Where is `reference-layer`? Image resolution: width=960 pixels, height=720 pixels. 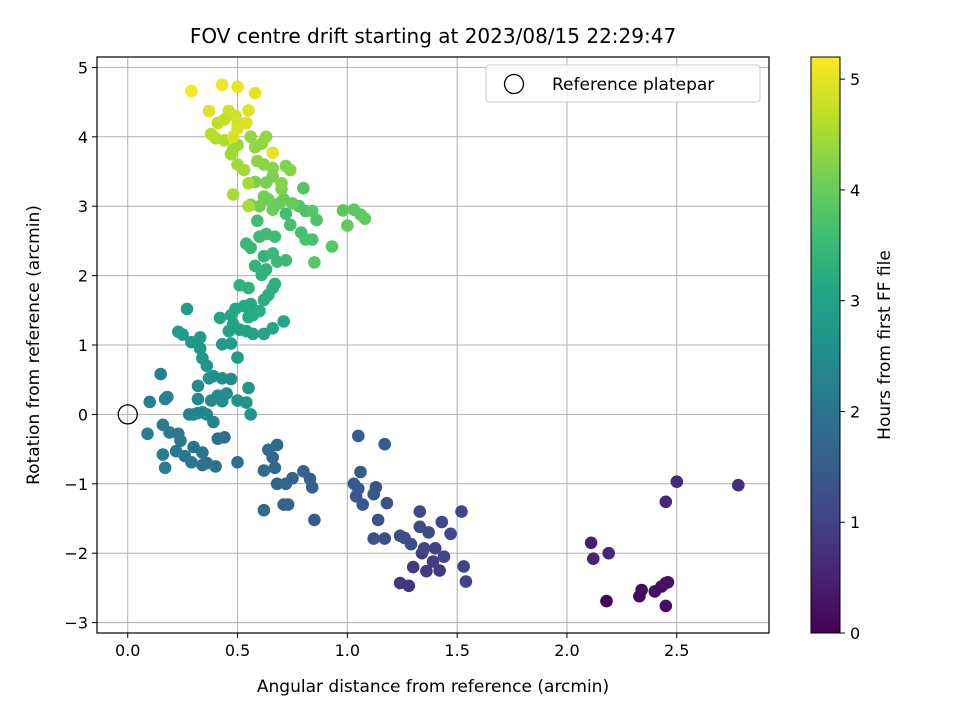 reference-layer is located at coordinates (127, 414).